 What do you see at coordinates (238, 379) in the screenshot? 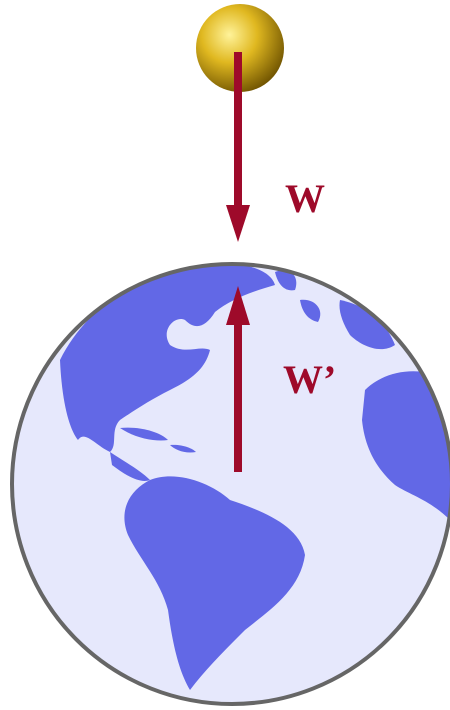
I see `reaction-arrow` at bounding box center [238, 379].